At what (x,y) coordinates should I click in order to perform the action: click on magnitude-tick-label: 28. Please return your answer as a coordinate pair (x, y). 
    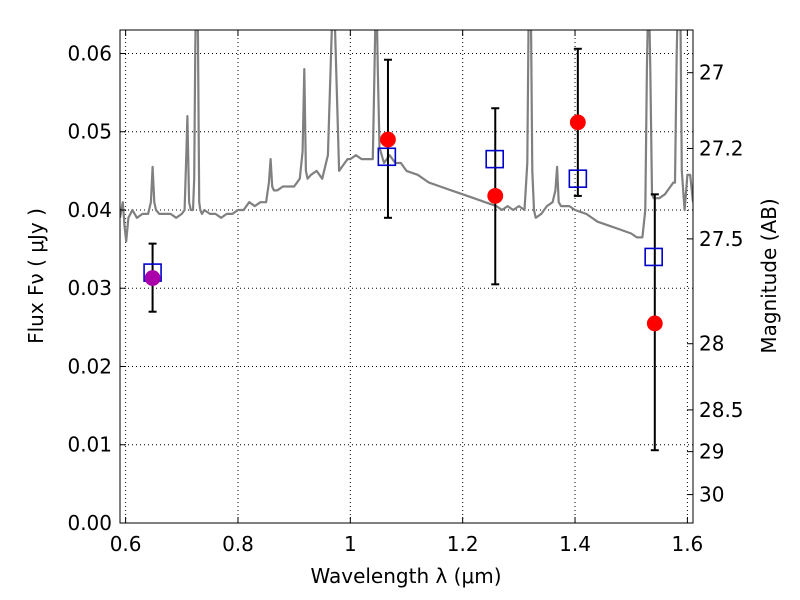
    Looking at the image, I should click on (711, 344).